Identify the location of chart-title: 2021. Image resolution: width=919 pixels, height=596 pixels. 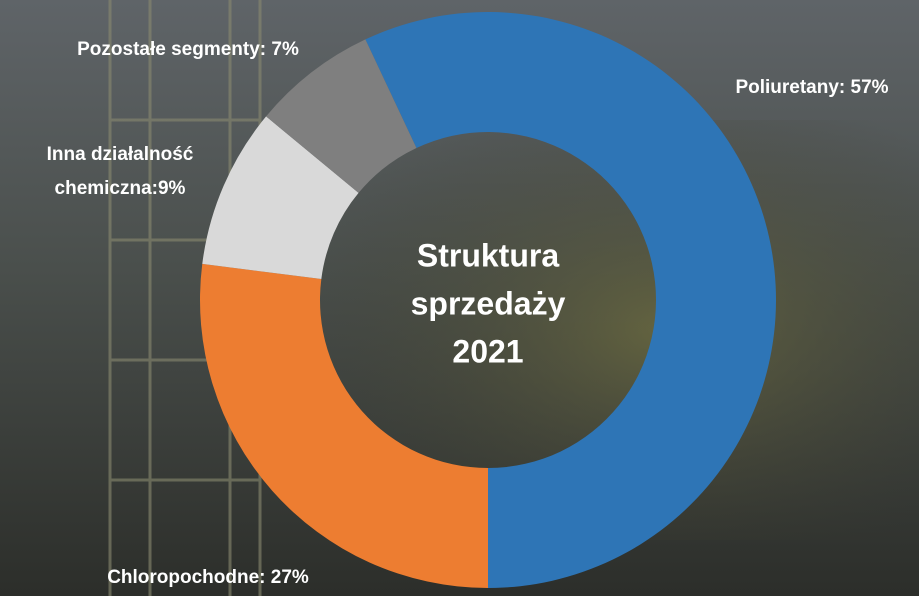
(487, 351).